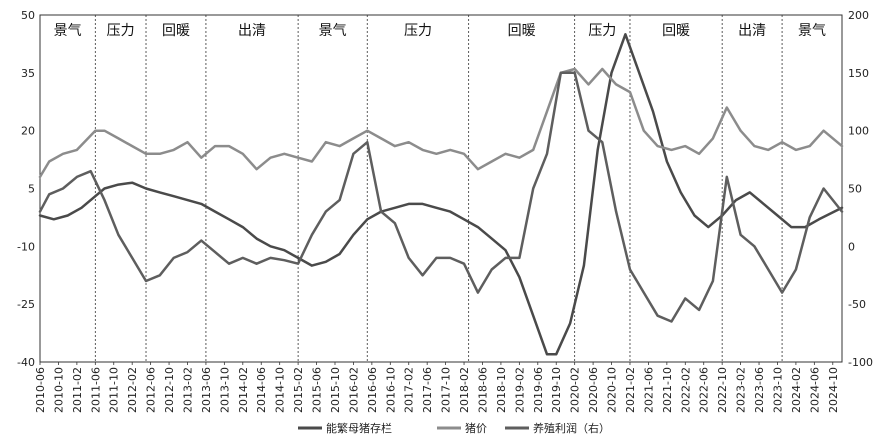  Describe the element at coordinates (612, 390) in the screenshot. I see `x-tick-label: 2020-10` at that location.